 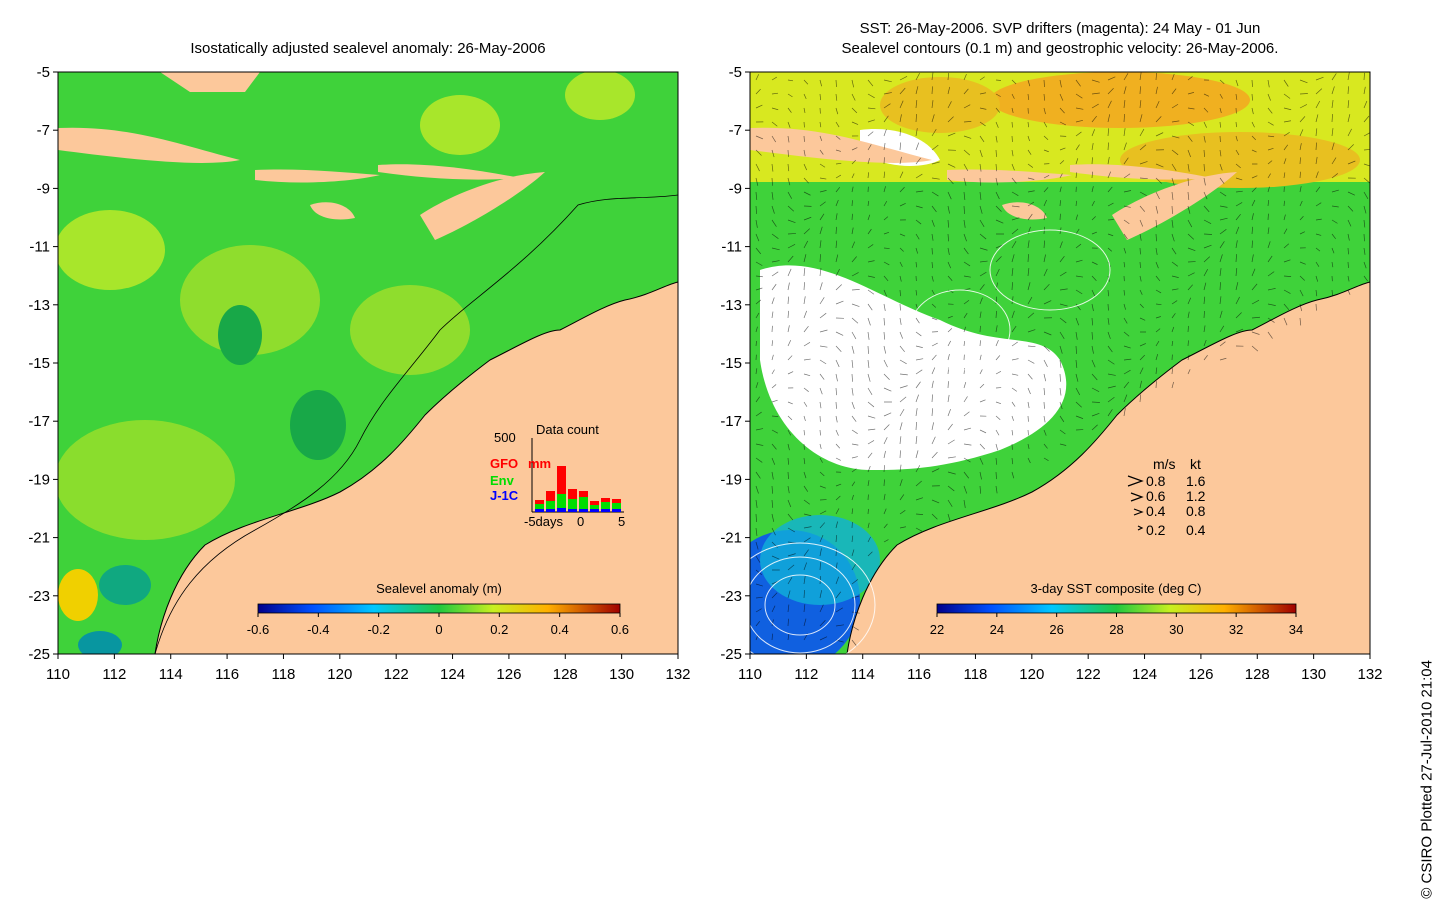 I want to click on velocity-row-kt: 0.4, so click(x=1196, y=530).